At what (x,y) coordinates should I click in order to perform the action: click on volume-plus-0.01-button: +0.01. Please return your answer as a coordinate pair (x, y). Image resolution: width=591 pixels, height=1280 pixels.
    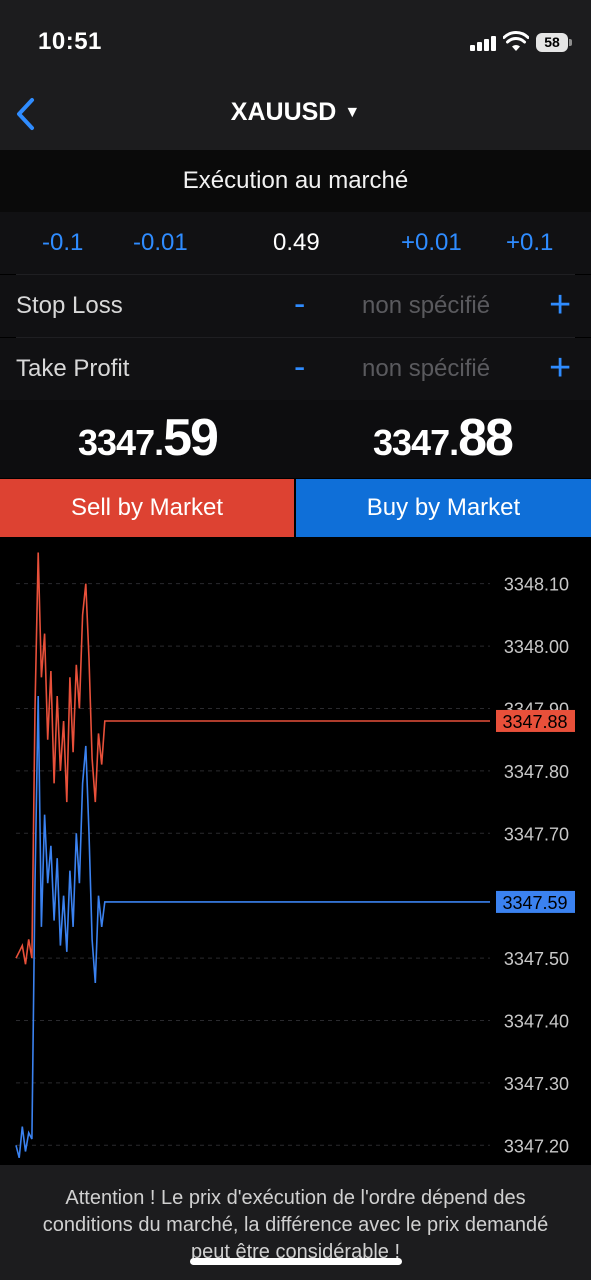
    Looking at the image, I should click on (431, 242).